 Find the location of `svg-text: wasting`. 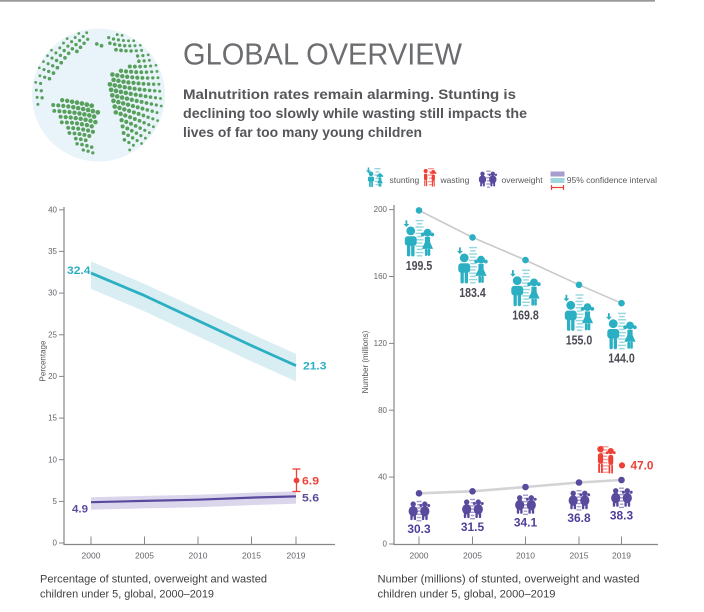

svg-text: wasting is located at coordinates (455, 180).